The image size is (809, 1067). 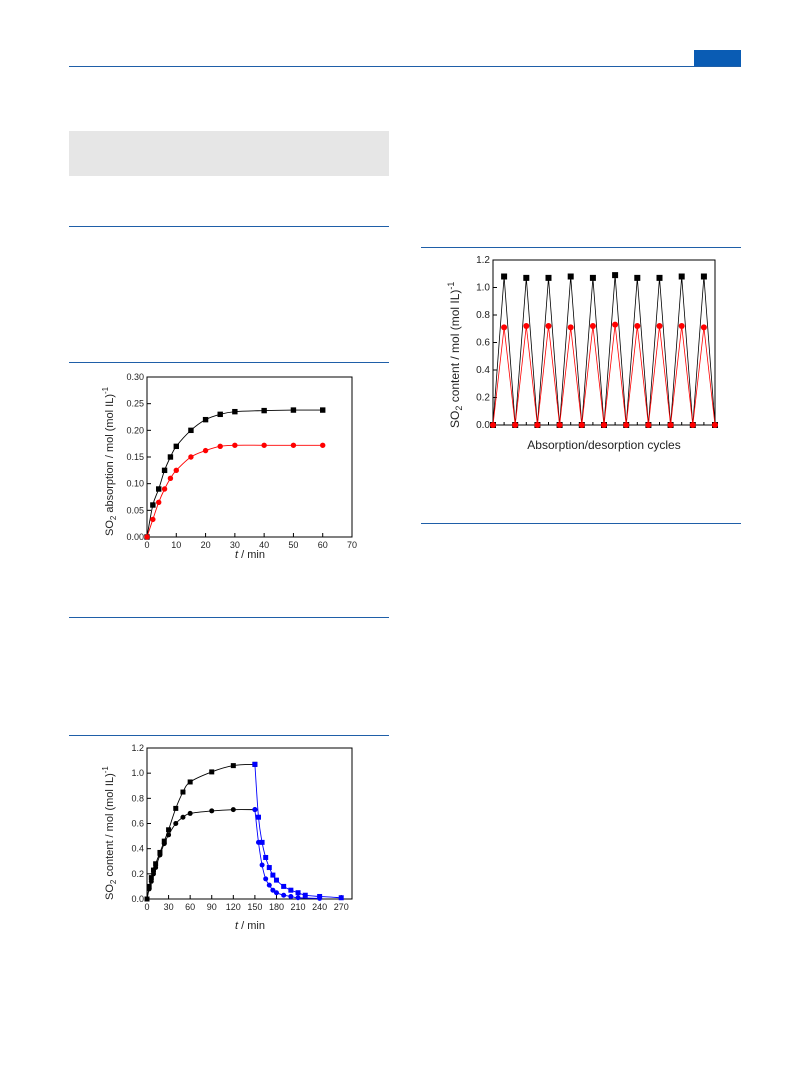 I want to click on x-tick-label: 20, so click(x=206, y=545).